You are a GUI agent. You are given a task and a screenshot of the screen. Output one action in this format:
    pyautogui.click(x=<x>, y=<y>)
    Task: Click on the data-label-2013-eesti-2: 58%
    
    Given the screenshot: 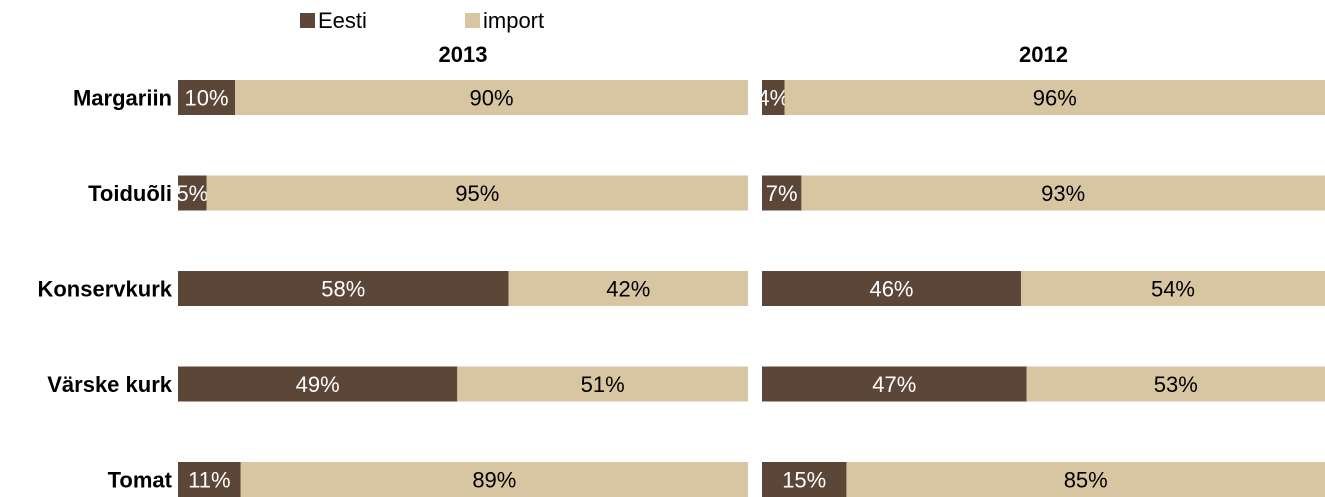 What is the action you would take?
    pyautogui.click(x=343, y=289)
    